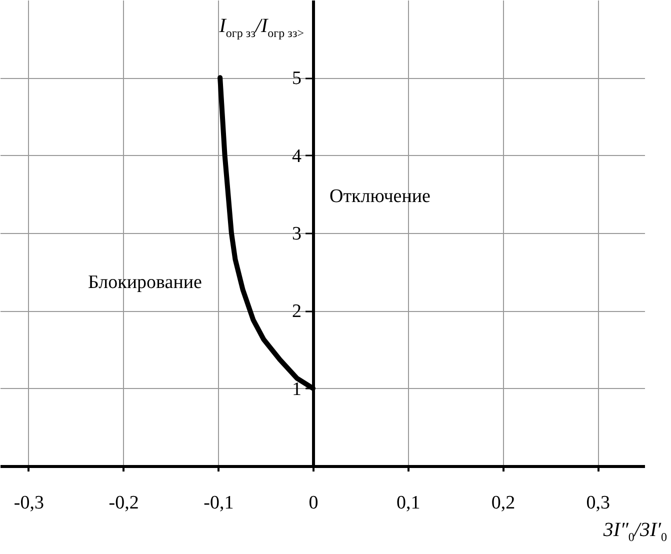  Describe the element at coordinates (297, 389) in the screenshot. I see `y-tick-label: 1` at that location.